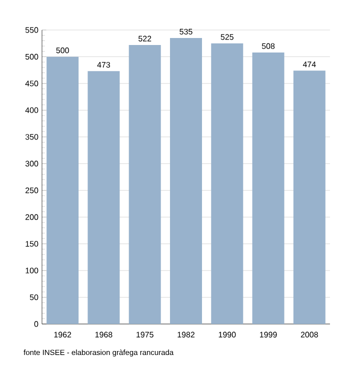  I want to click on y-tick-label: 200, so click(32, 217).